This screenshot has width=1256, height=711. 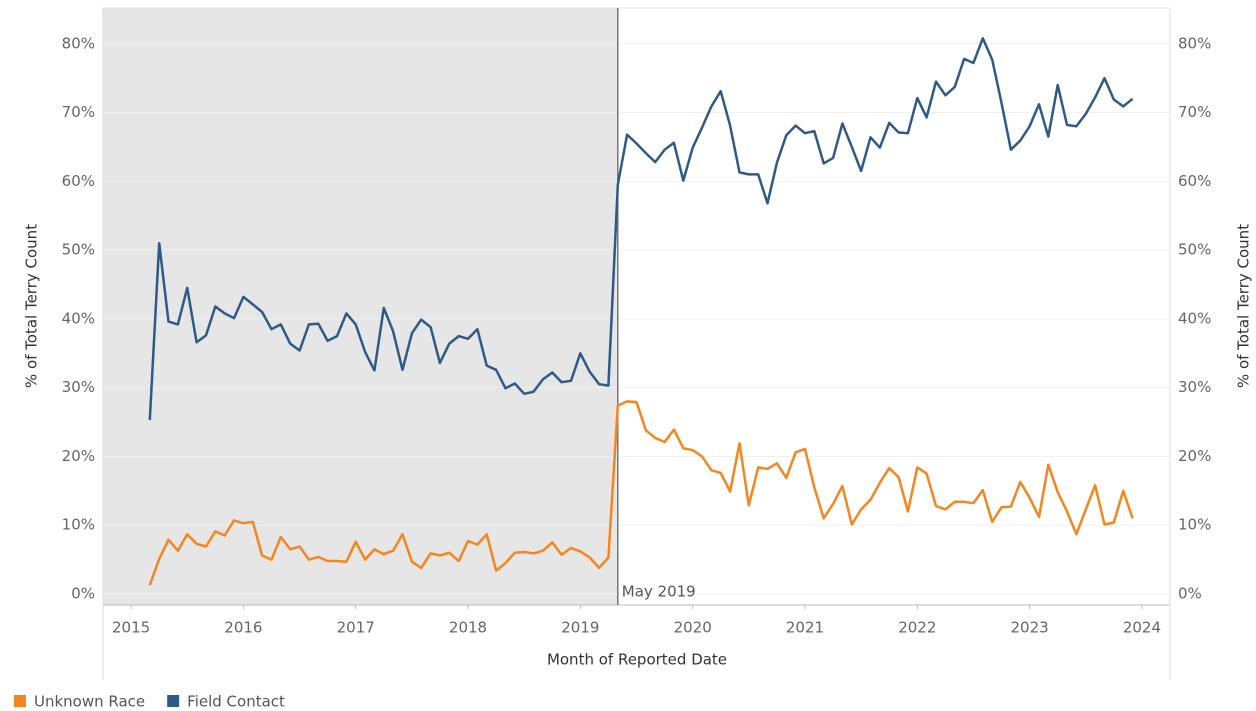 I want to click on x-tick-label: 2018, so click(x=468, y=628).